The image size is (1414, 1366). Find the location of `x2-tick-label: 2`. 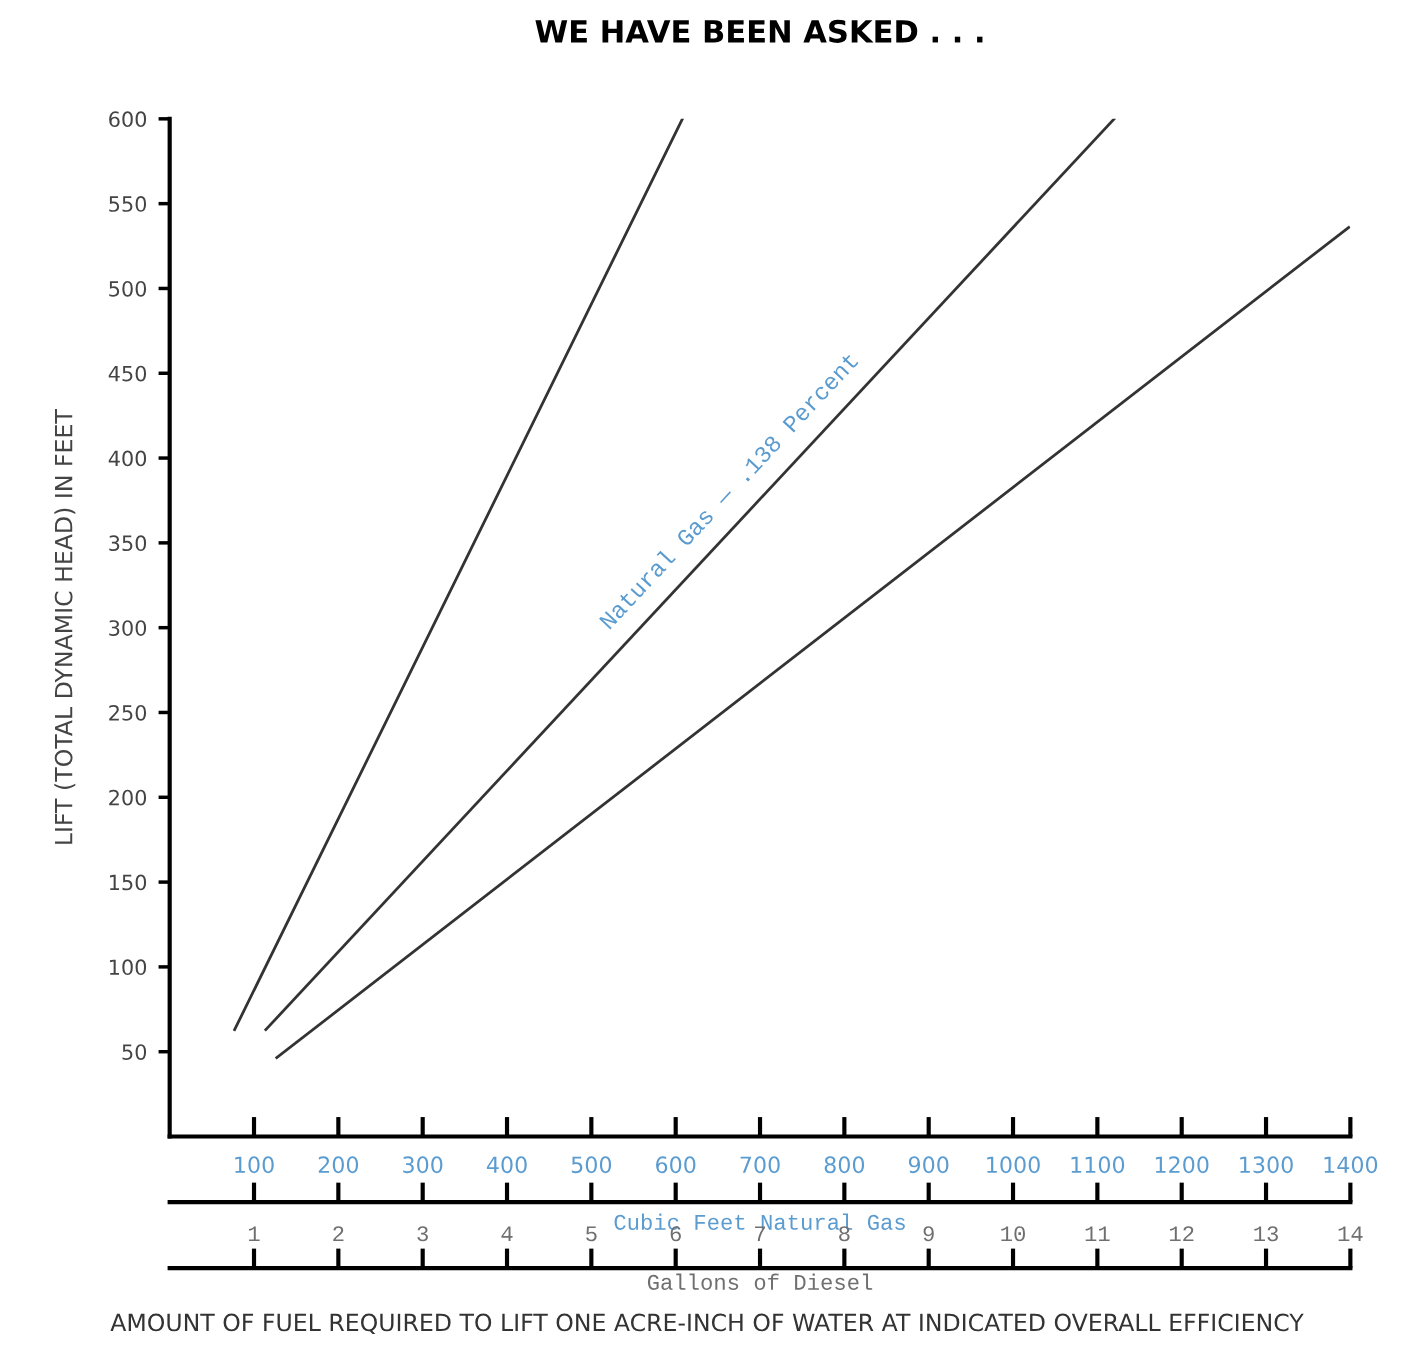

x2-tick-label: 2 is located at coordinates (338, 1234).